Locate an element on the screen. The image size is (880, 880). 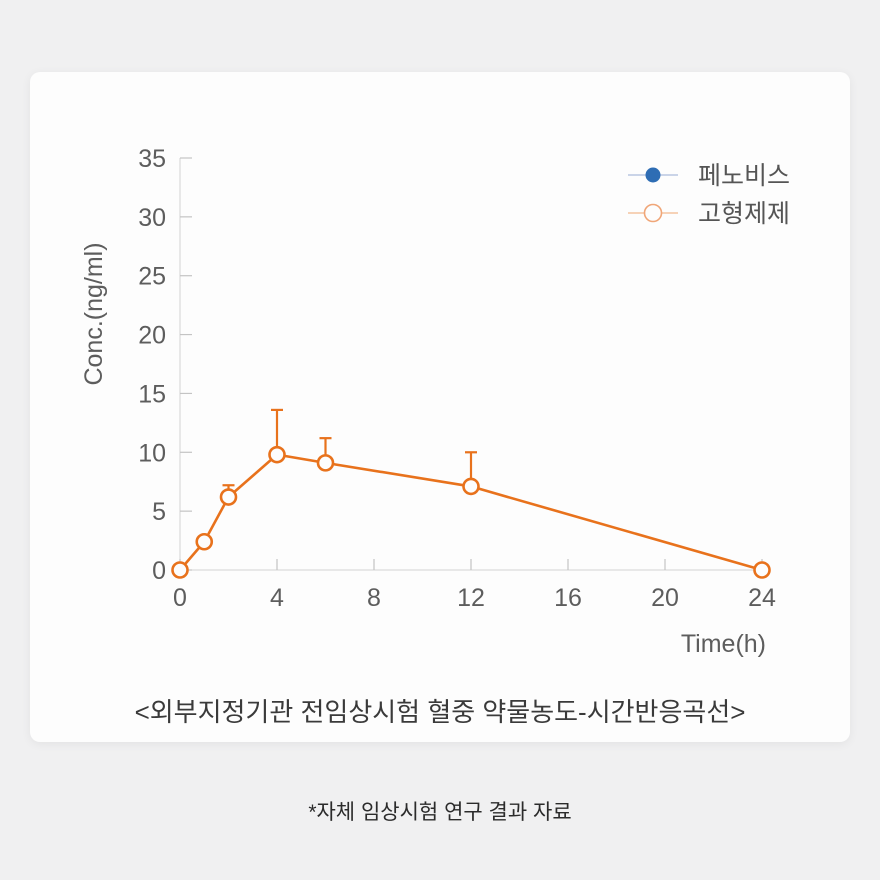
x-tick-label: 12 is located at coordinates (471, 598).